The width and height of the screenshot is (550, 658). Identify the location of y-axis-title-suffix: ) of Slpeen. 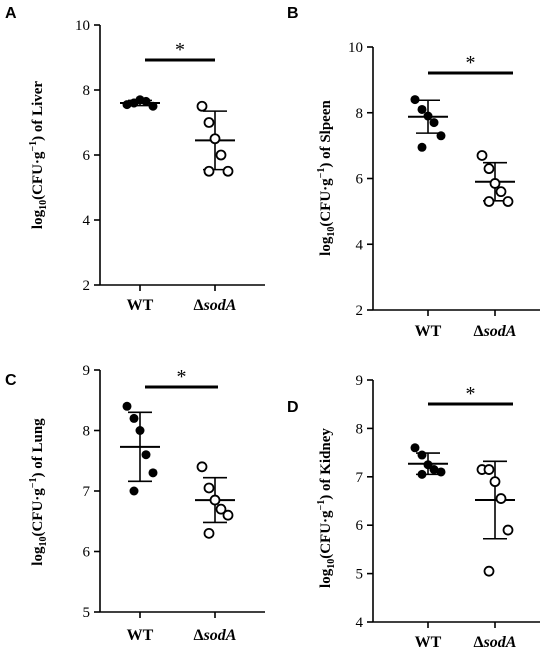
(326, 133).